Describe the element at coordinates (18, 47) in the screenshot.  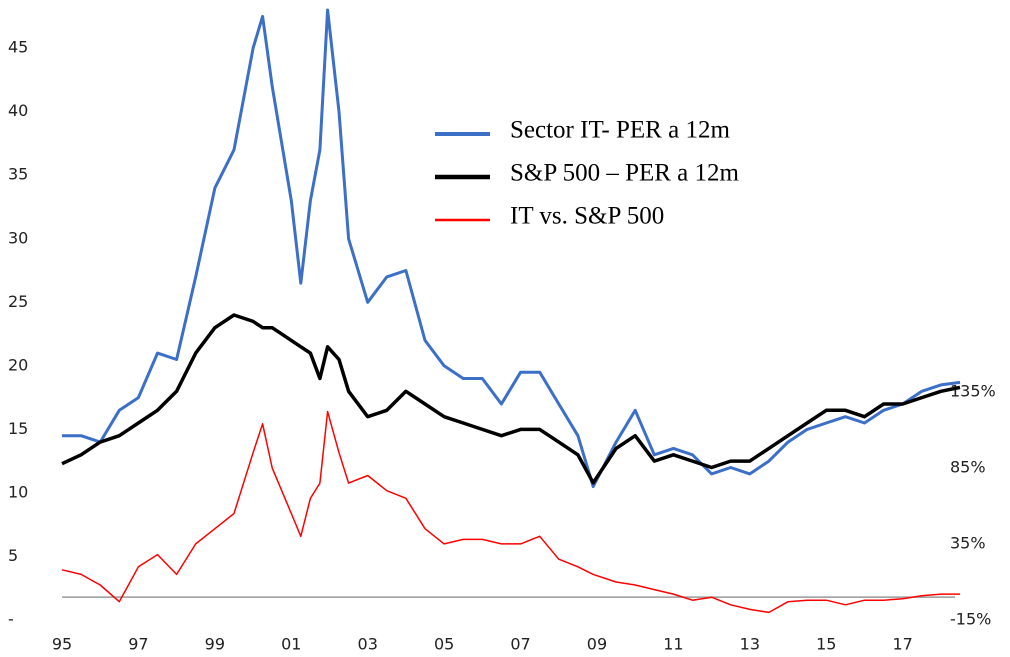
I see `y-tick-label: 45` at that location.